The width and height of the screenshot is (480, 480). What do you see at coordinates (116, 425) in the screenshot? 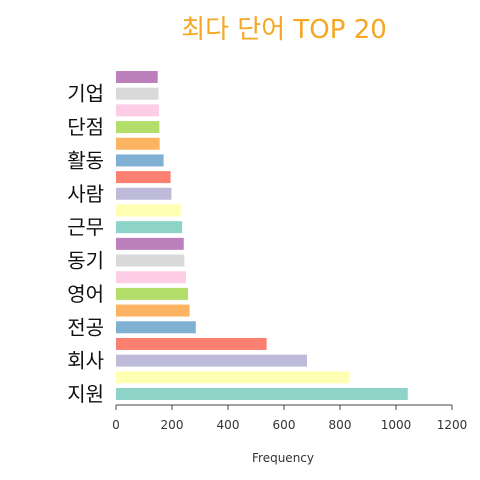
I see `x-tick-label: 0` at bounding box center [116, 425].